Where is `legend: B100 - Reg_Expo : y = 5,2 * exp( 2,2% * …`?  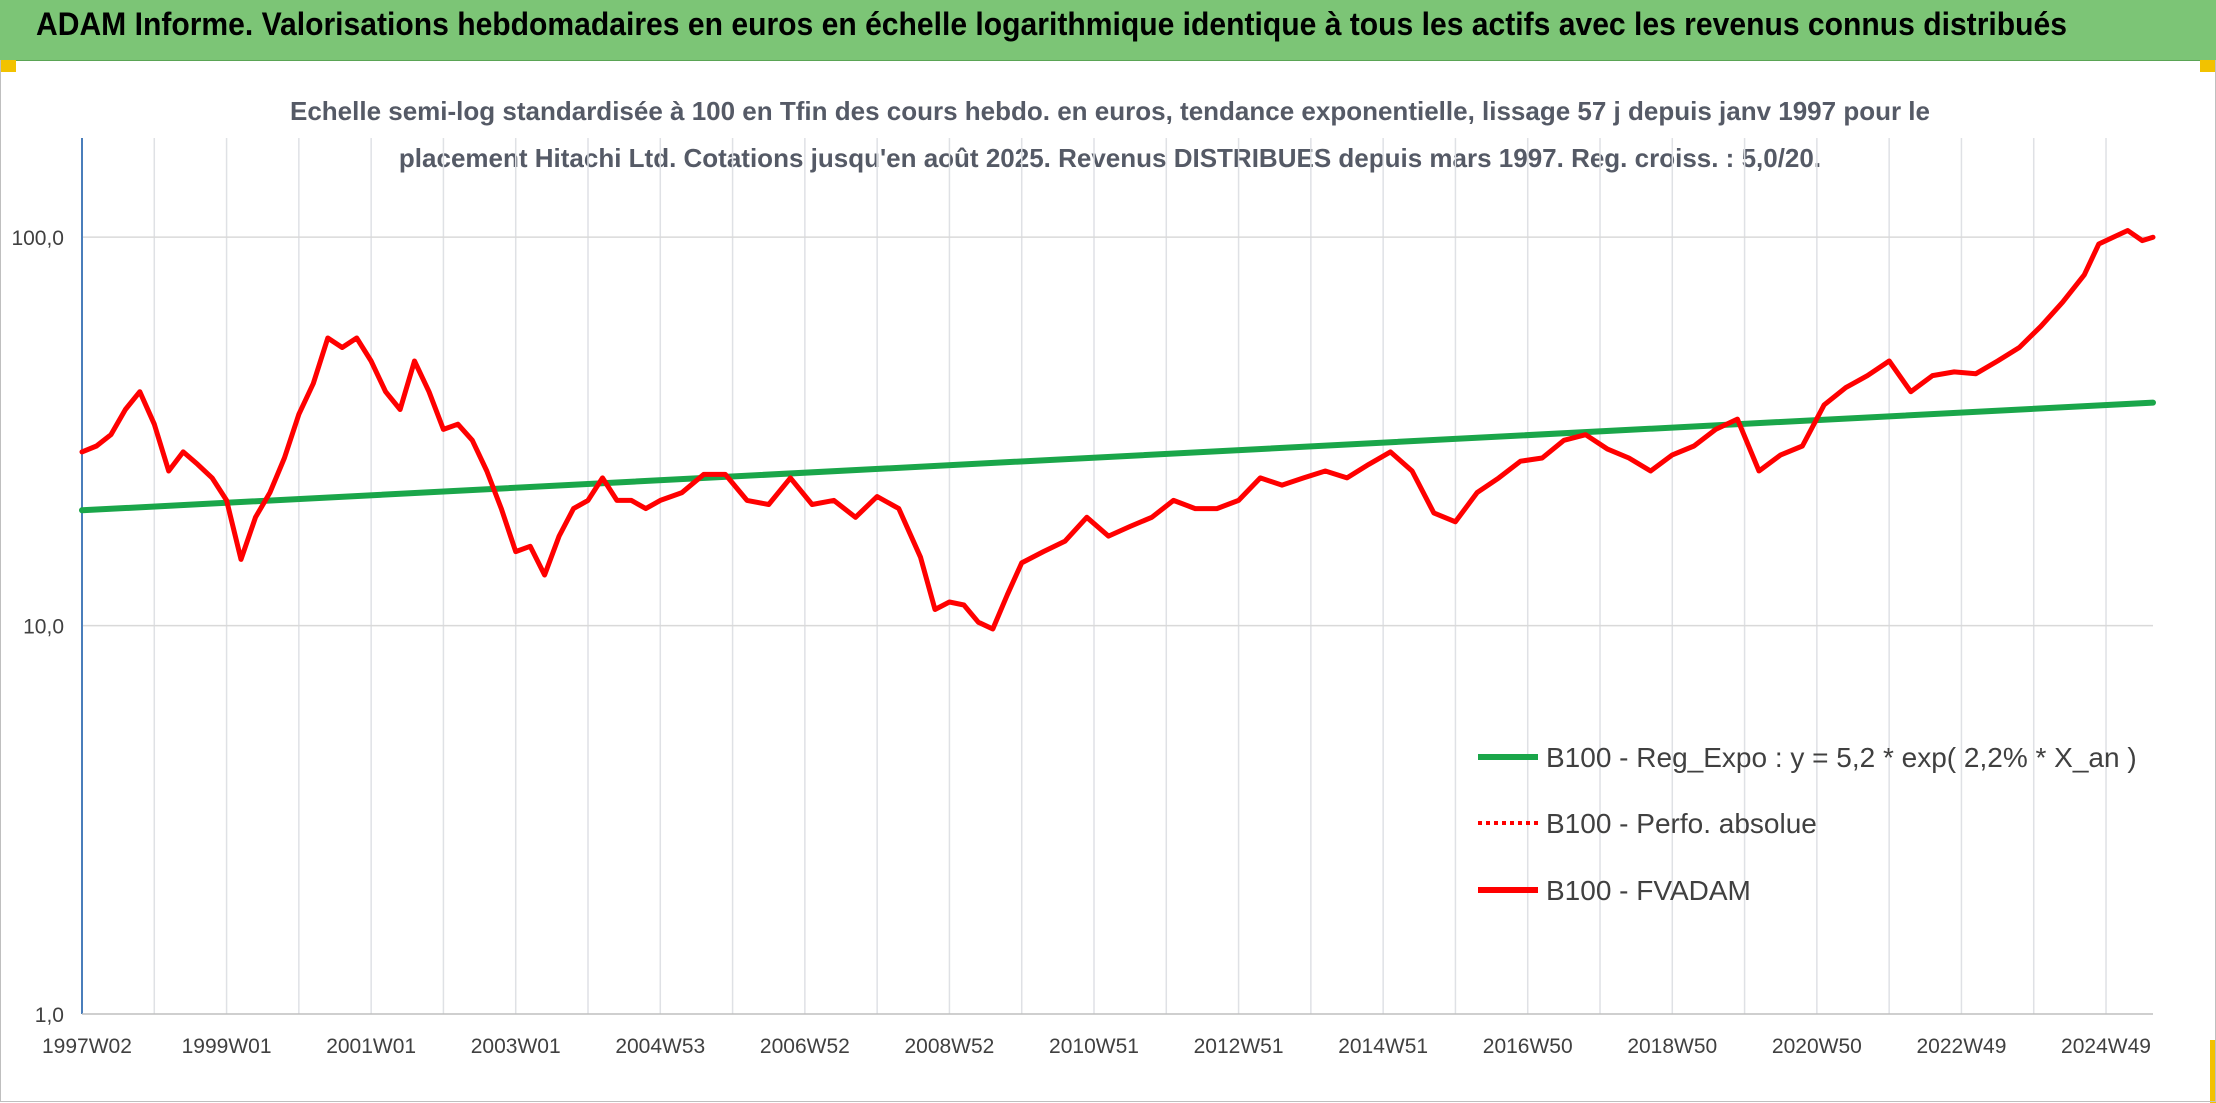 legend: B100 - Reg_Expo : y = 5,2 * exp( 2,2% * … is located at coordinates (1807, 824).